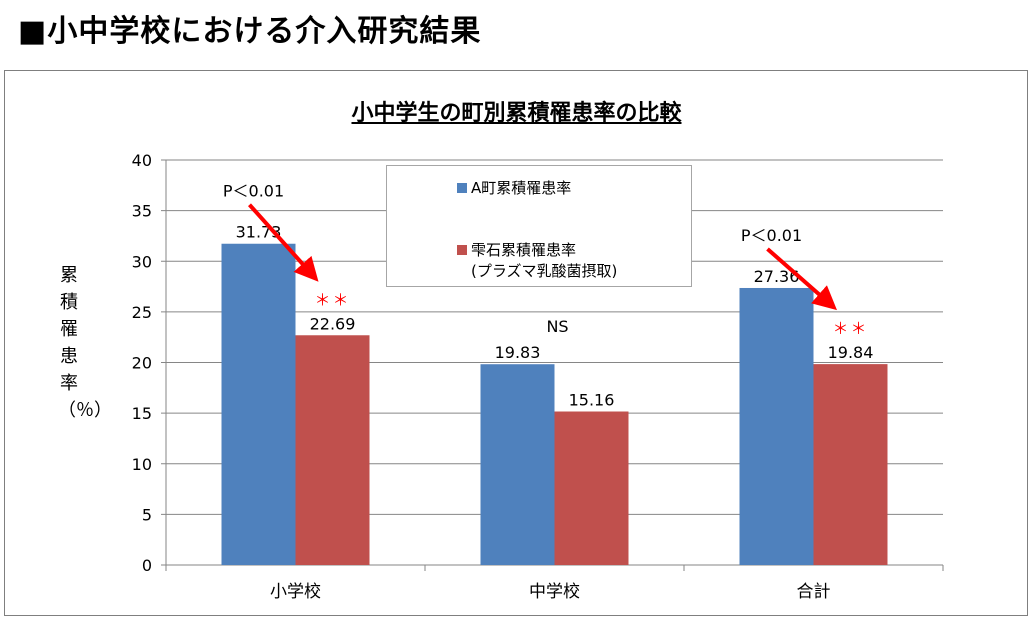 This screenshot has width=1033, height=620. I want to click on x-tick-label: 合計, so click(814, 592).